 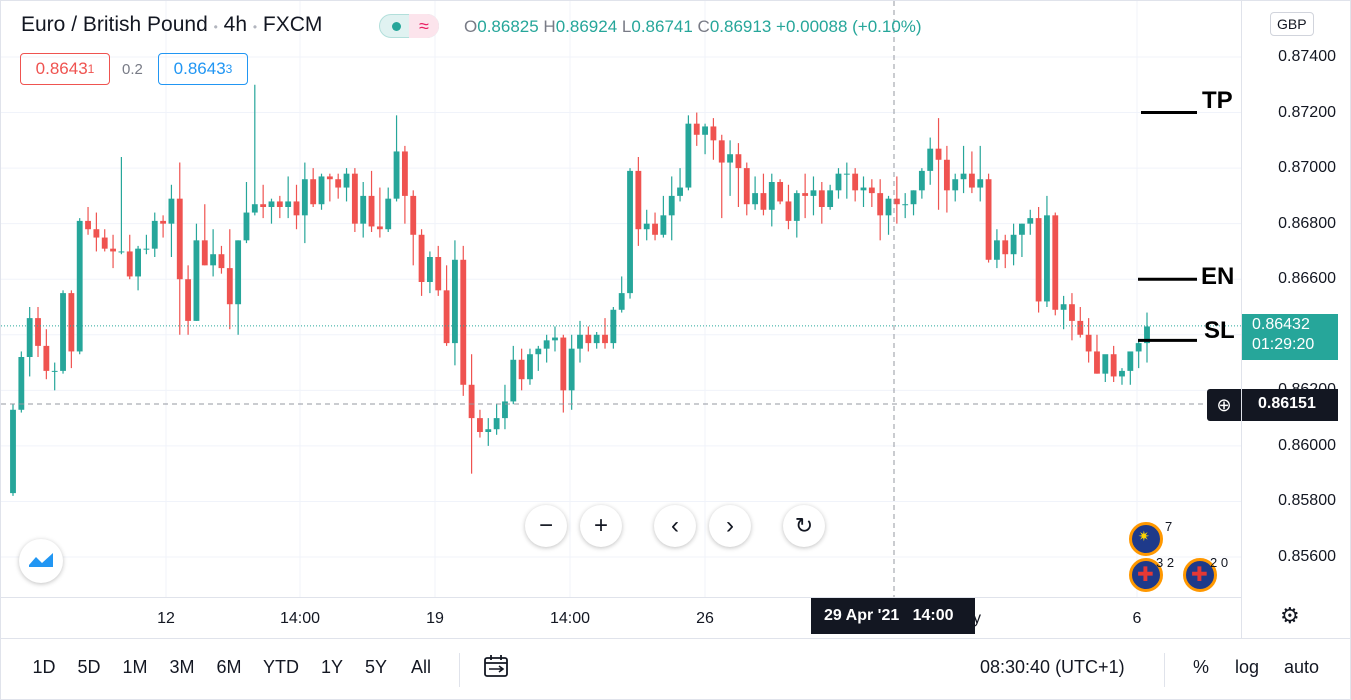 I want to click on event-gb-flag-2: ✚, so click(x=1200, y=575).